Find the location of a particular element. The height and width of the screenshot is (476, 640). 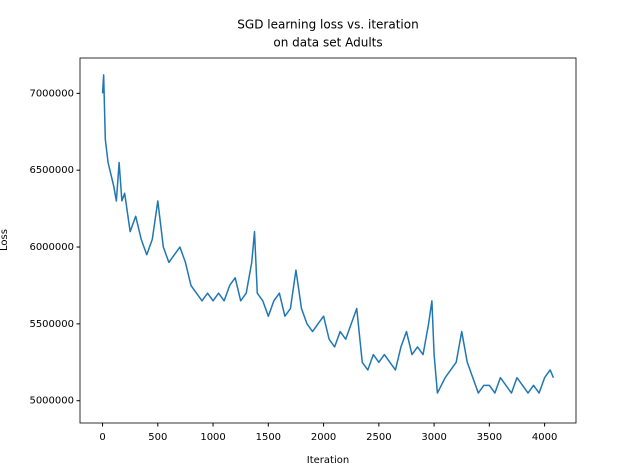

y-tick-label: 6000000 is located at coordinates (51, 247).